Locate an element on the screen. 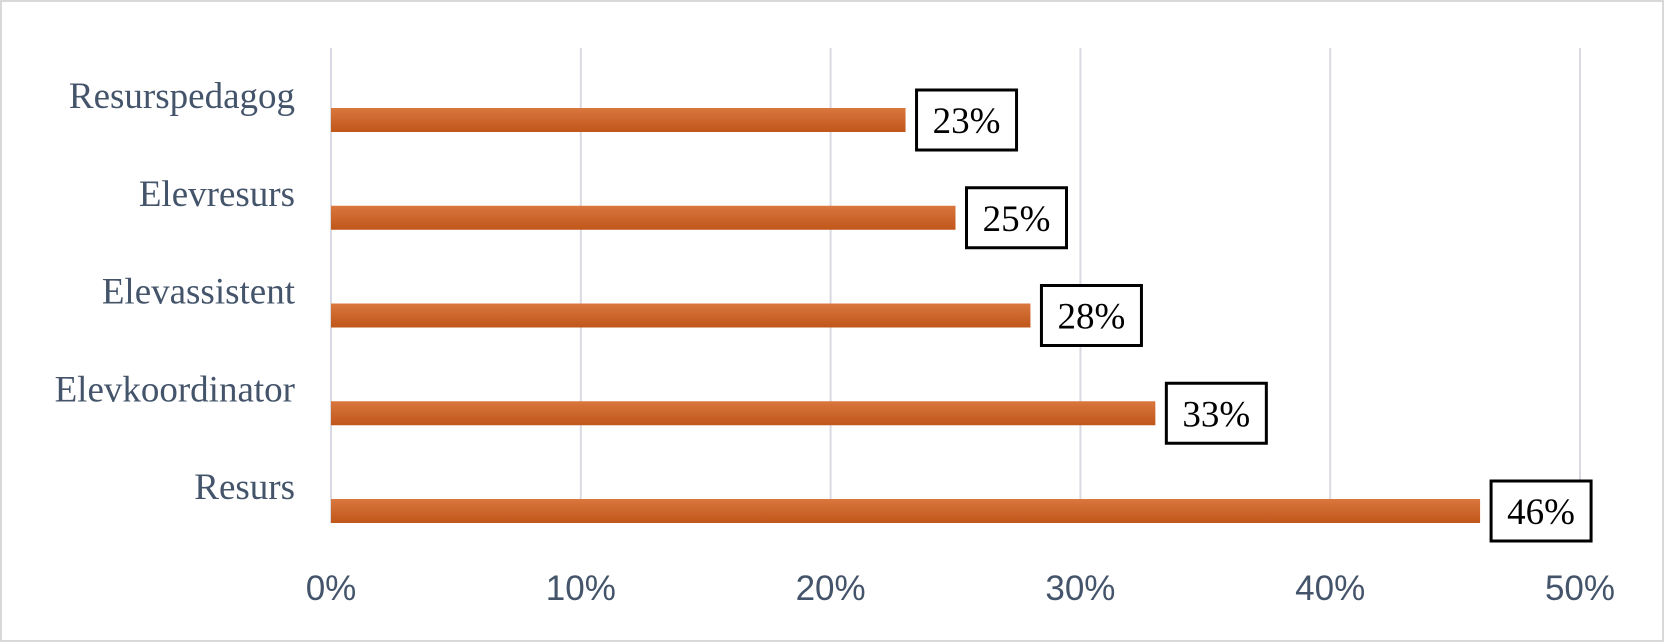 The image size is (1664, 642). category-label: Elevresurs is located at coordinates (217, 194).